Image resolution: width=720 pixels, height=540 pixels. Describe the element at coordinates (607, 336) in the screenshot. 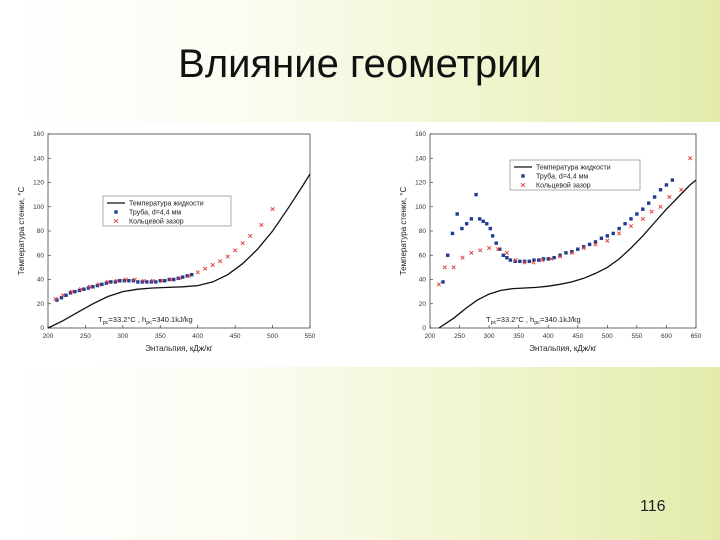

I see `right-x-tick-label: 500` at that location.